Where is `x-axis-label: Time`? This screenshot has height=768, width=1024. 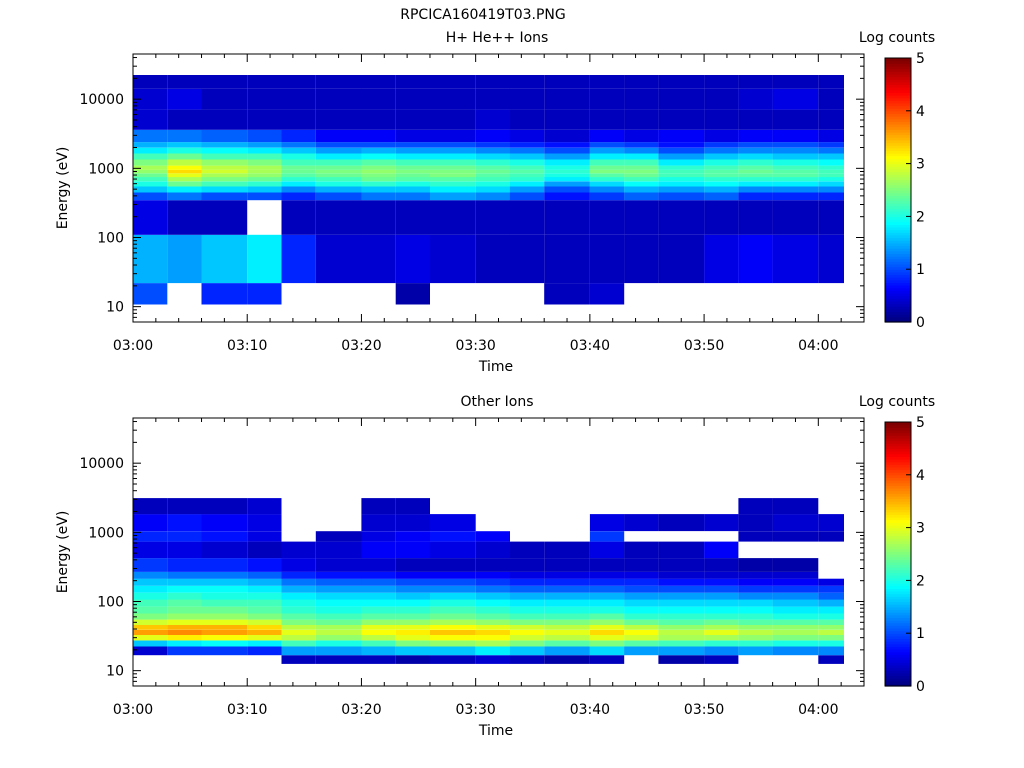 x-axis-label: Time is located at coordinates (495, 731).